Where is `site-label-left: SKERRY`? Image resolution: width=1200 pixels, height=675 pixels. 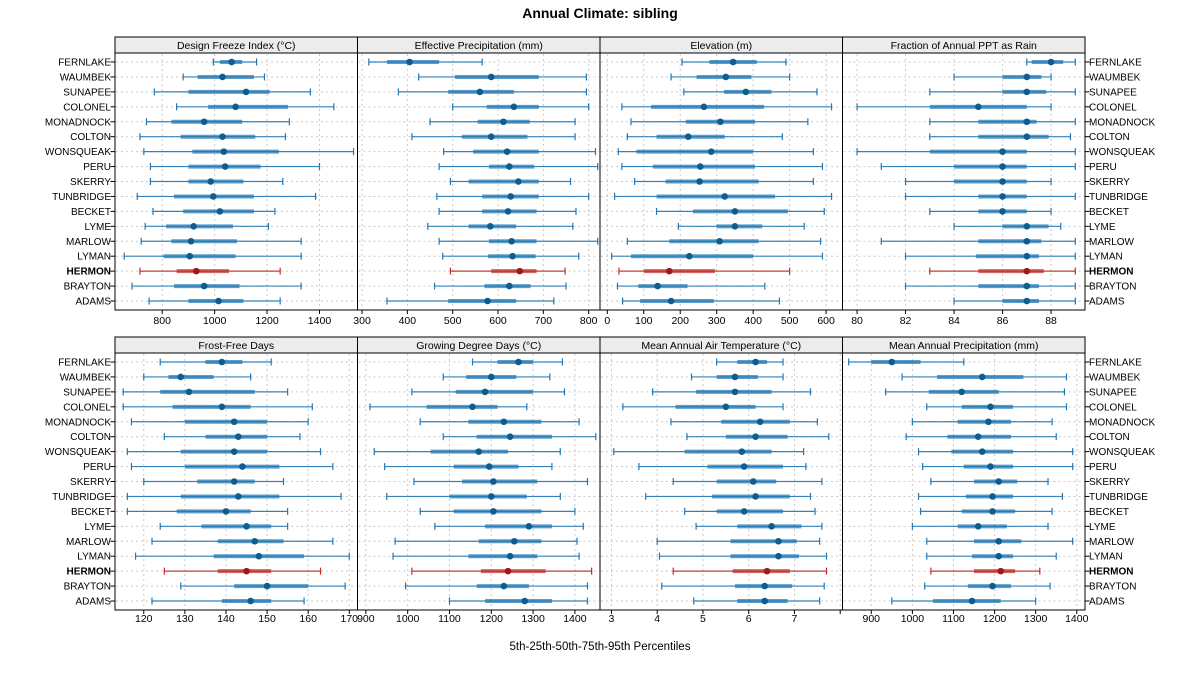
site-label-left: SKERRY is located at coordinates (90, 182).